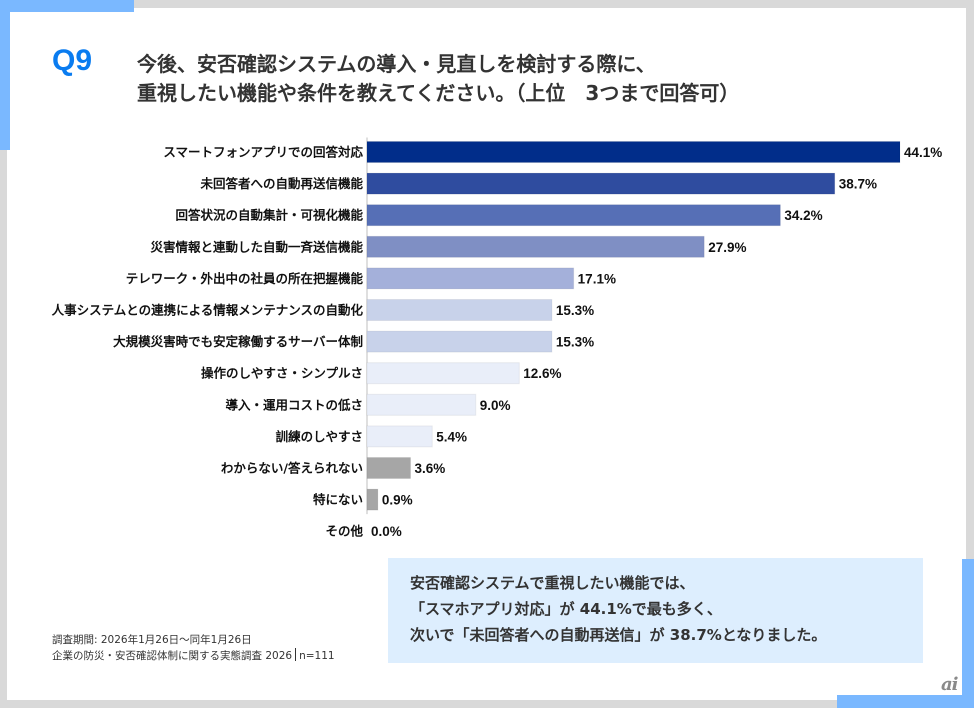 The height and width of the screenshot is (708, 974). I want to click on separator, so click(296, 654).